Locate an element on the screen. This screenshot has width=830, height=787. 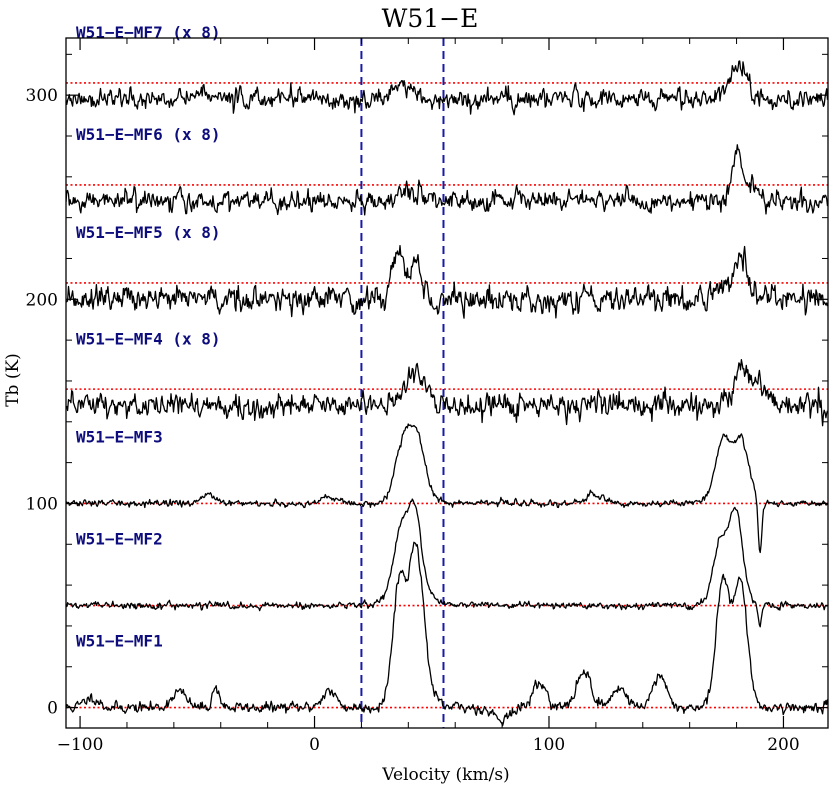
chart-title: W51−E is located at coordinates (430, 18).